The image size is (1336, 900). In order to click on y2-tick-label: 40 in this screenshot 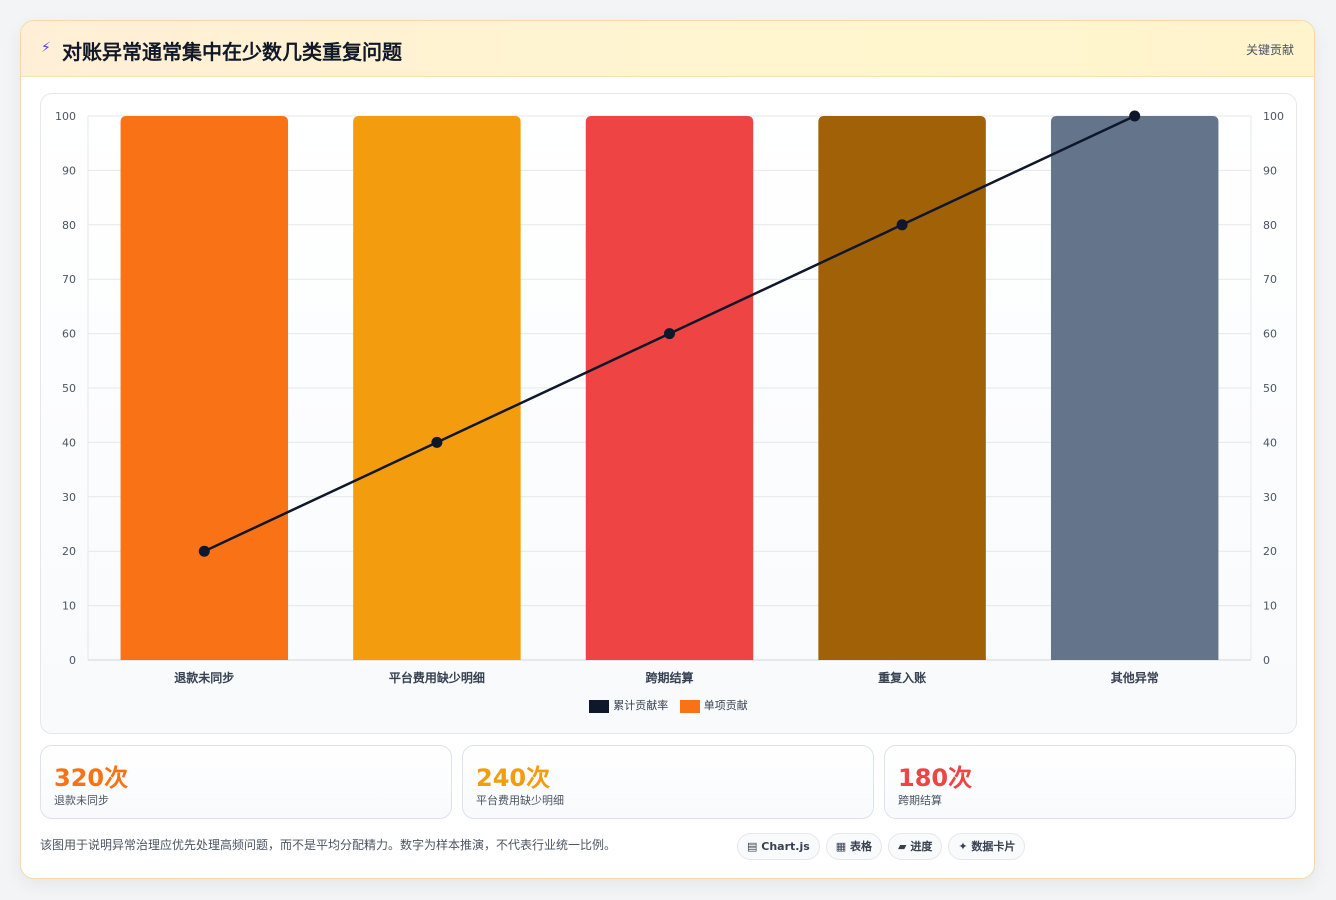, I will do `click(1270, 442)`.